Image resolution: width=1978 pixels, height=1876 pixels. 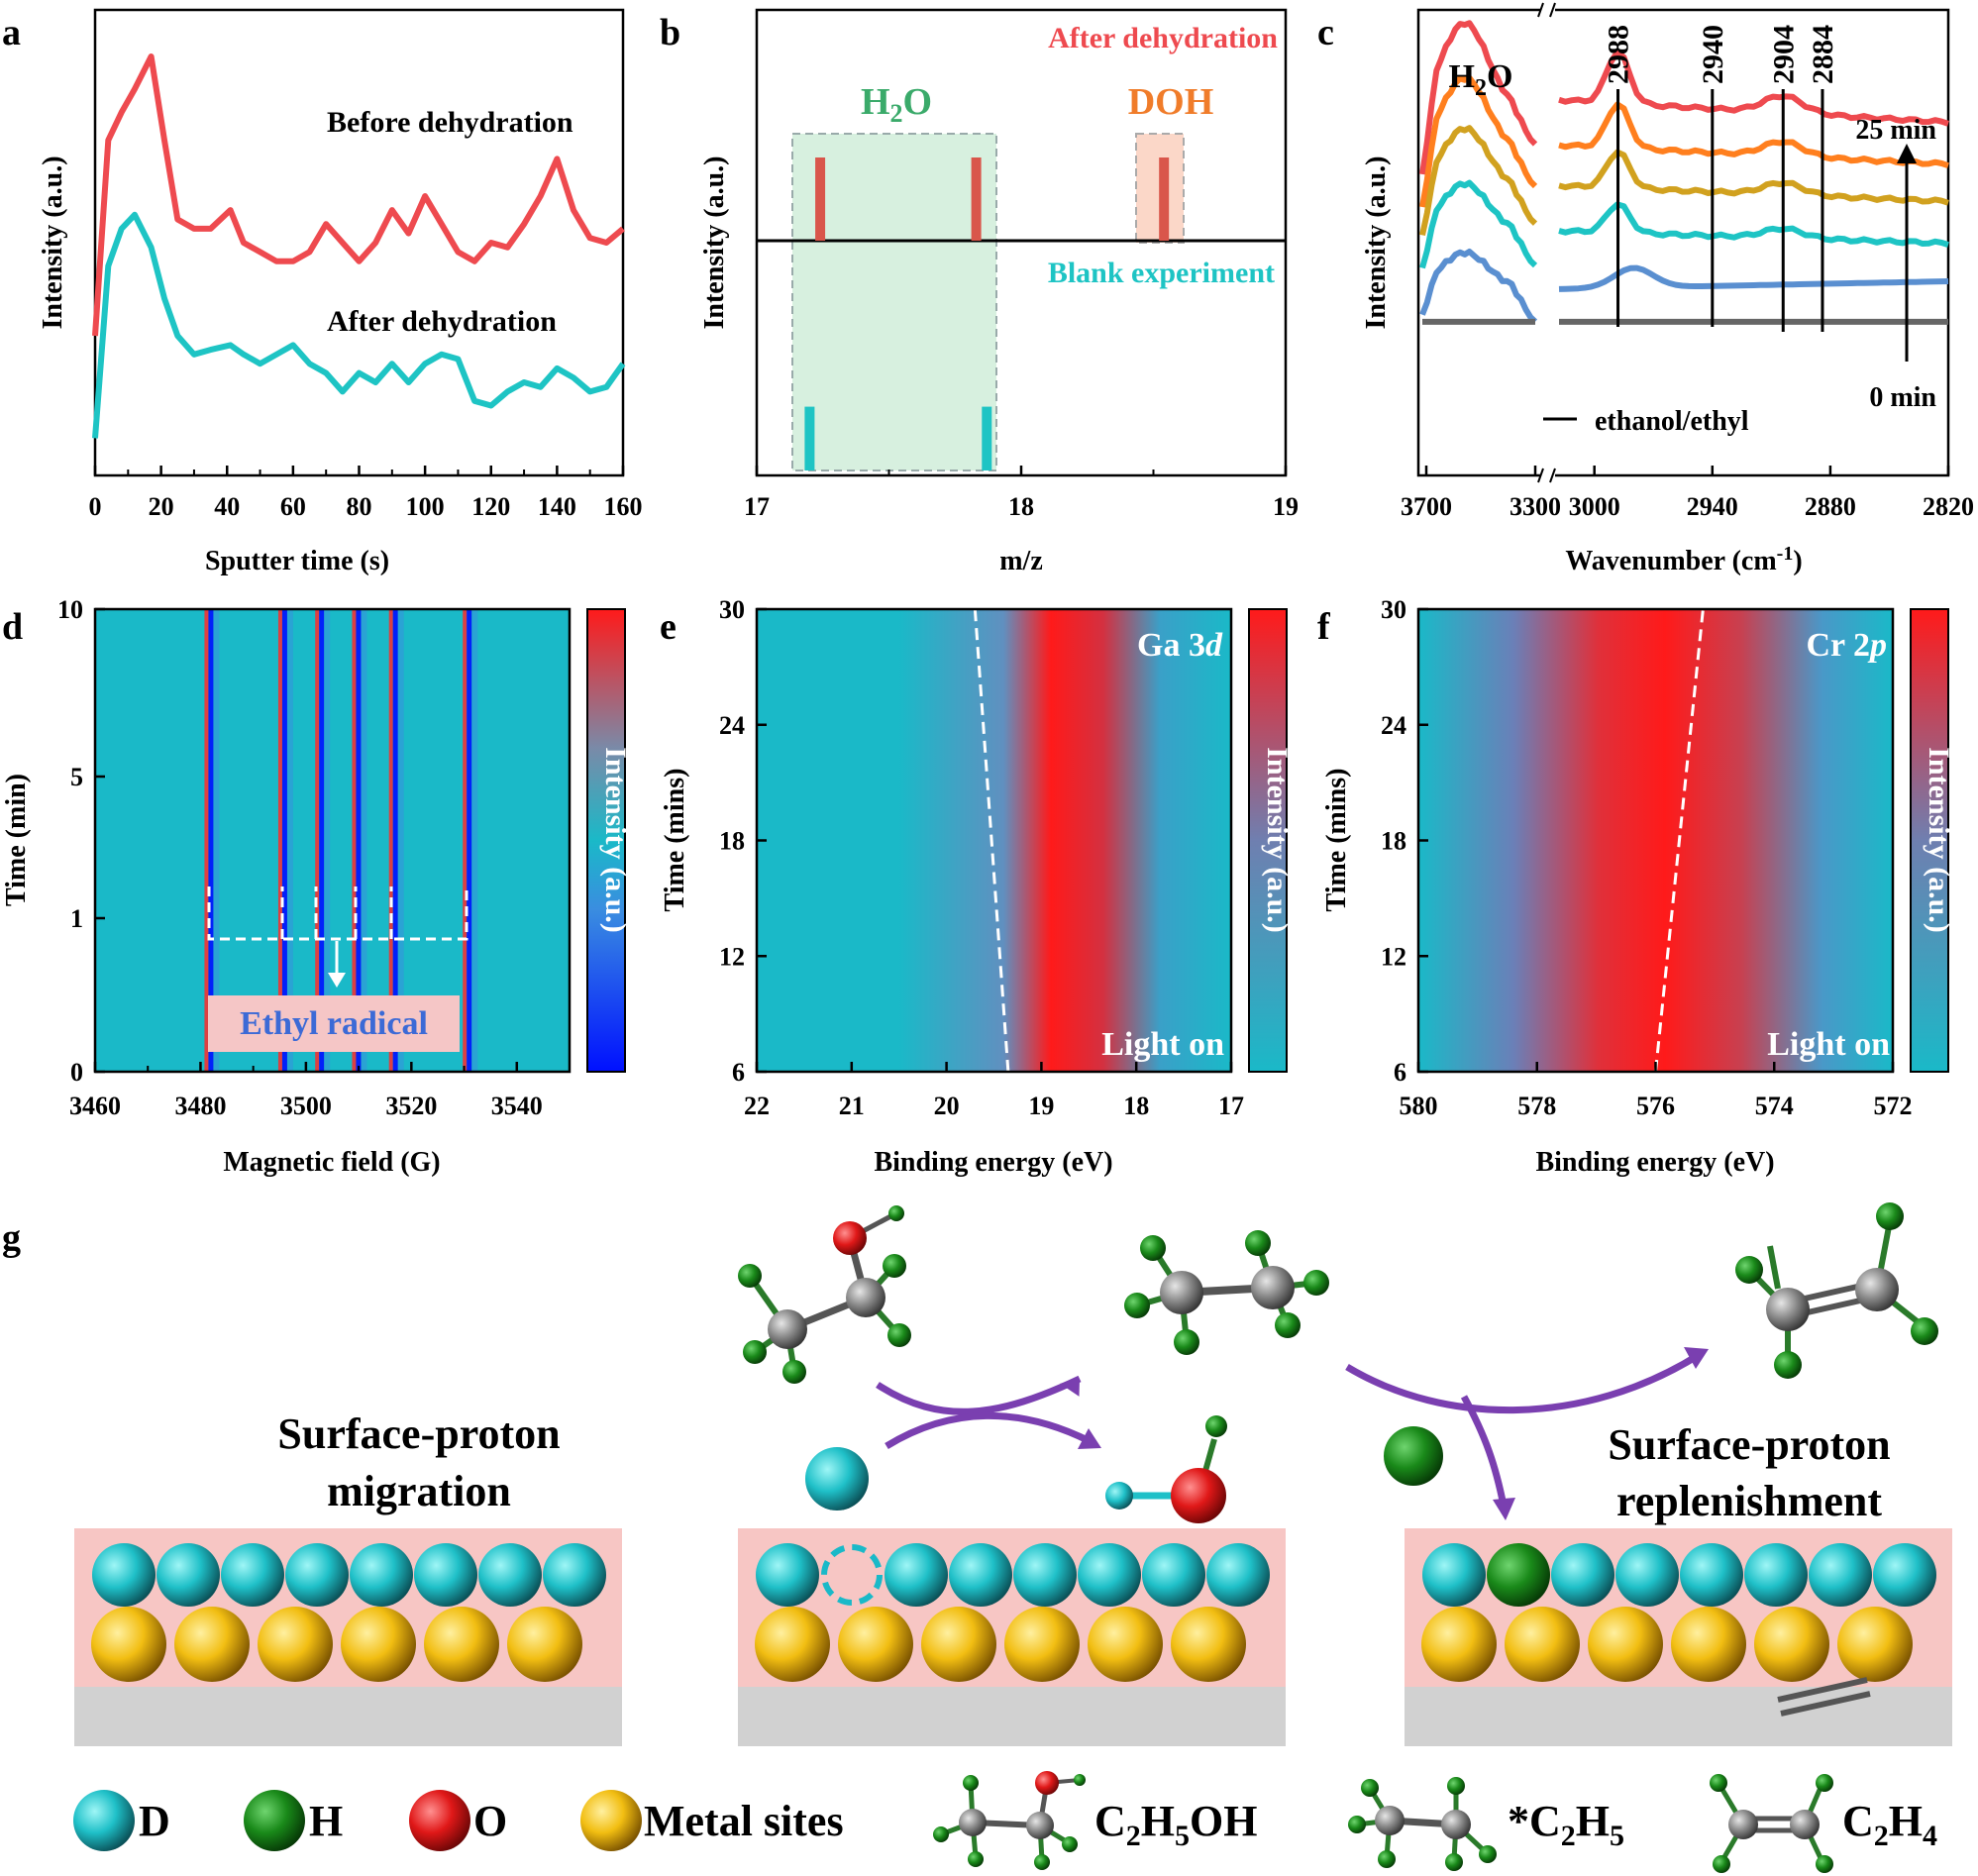 What do you see at coordinates (1162, 1044) in the screenshot?
I see `light-on-e: Light on` at bounding box center [1162, 1044].